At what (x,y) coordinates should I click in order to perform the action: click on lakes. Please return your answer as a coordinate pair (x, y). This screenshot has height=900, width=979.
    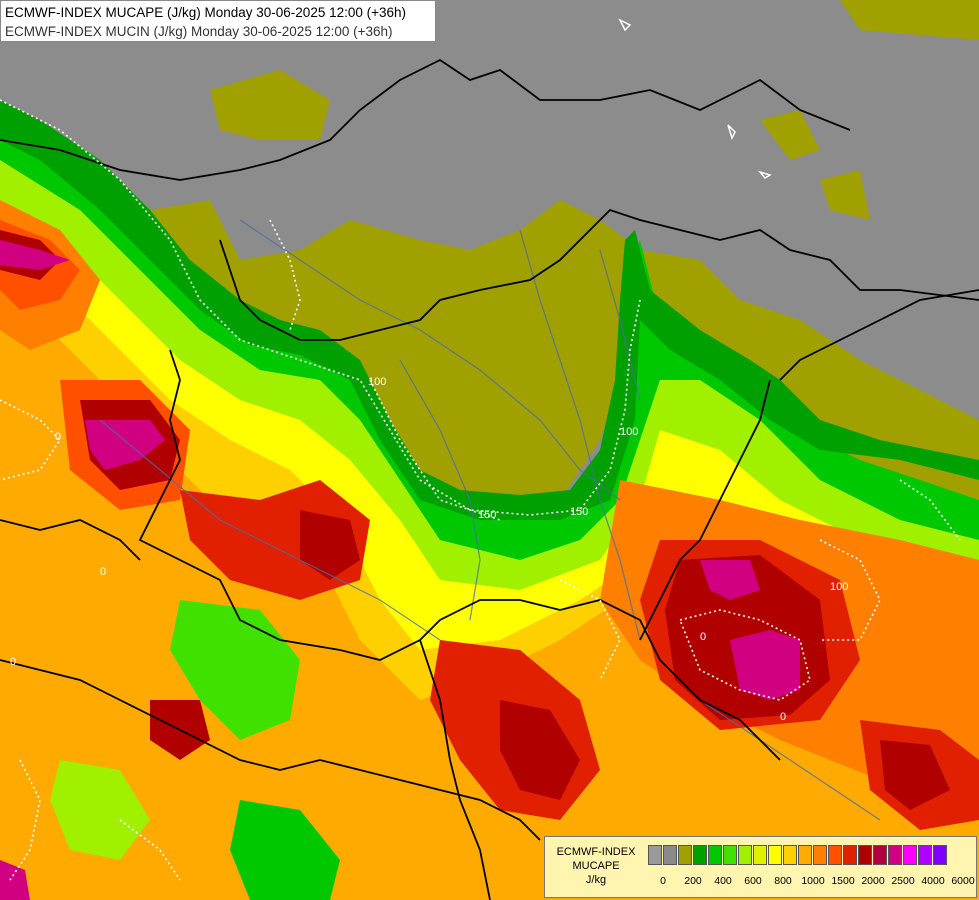
    Looking at the image, I should click on (695, 98).